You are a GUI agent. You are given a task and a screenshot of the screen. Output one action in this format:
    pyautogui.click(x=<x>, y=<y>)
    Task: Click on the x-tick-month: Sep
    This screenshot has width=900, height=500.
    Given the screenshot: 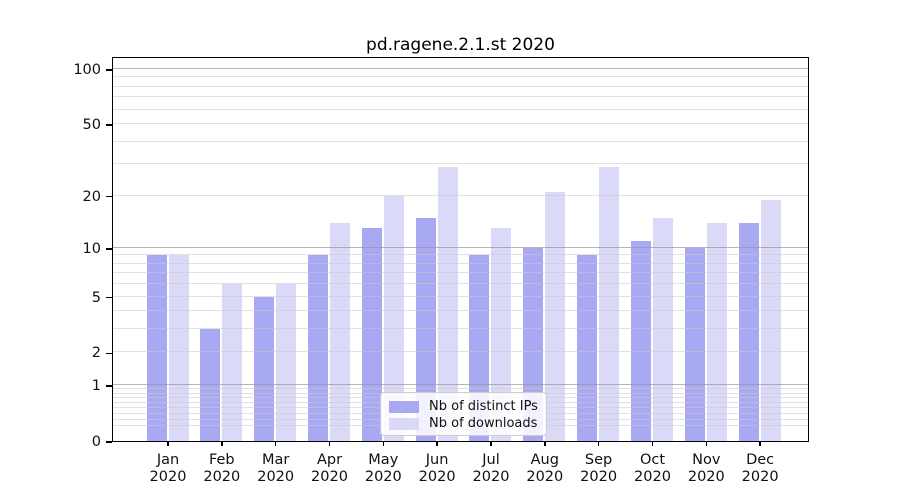 What is the action you would take?
    pyautogui.click(x=598, y=460)
    